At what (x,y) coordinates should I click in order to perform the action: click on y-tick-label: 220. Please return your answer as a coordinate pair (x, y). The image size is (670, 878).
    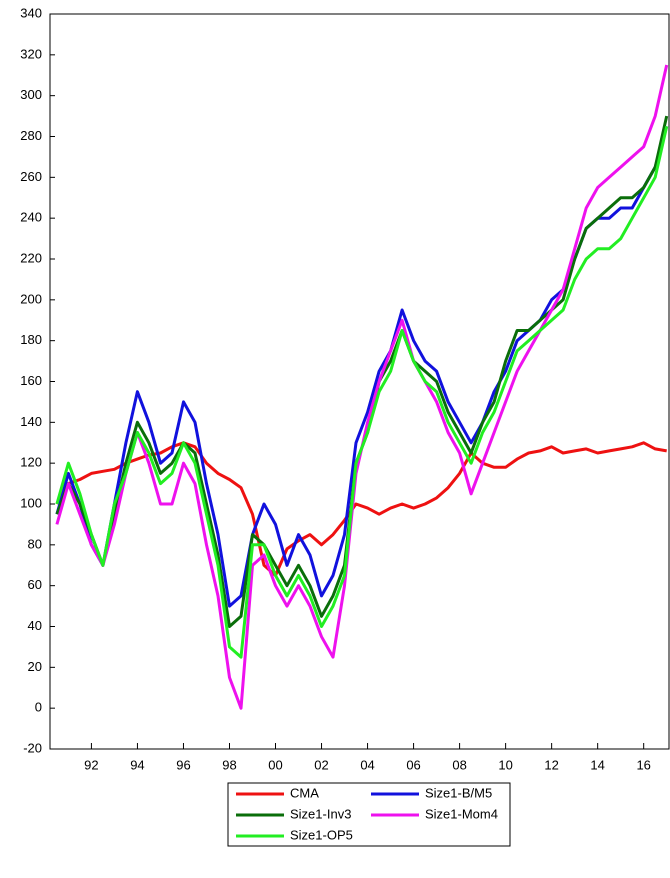
    Looking at the image, I should click on (31, 257).